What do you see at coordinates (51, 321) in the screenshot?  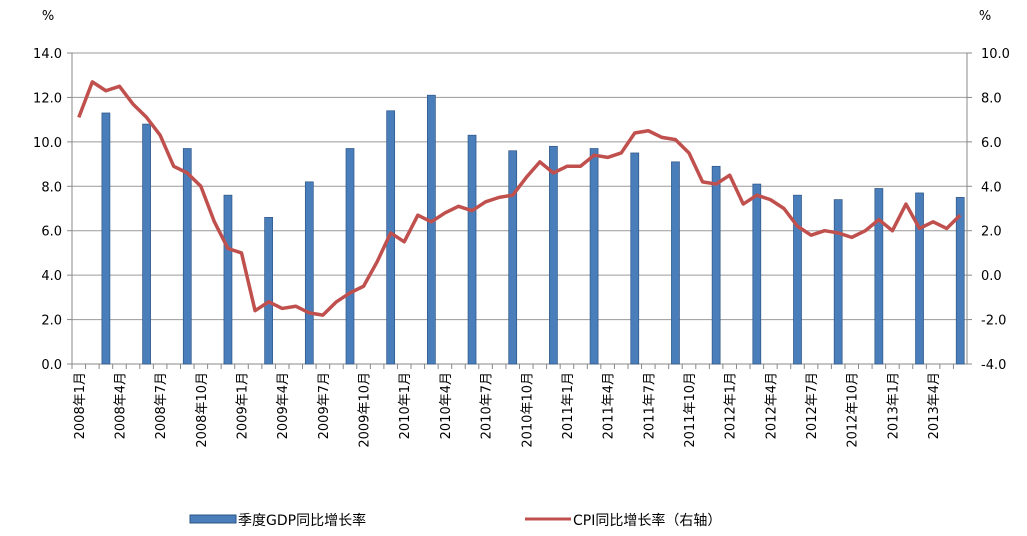 I see `y-tick-label: 2.0` at bounding box center [51, 321].